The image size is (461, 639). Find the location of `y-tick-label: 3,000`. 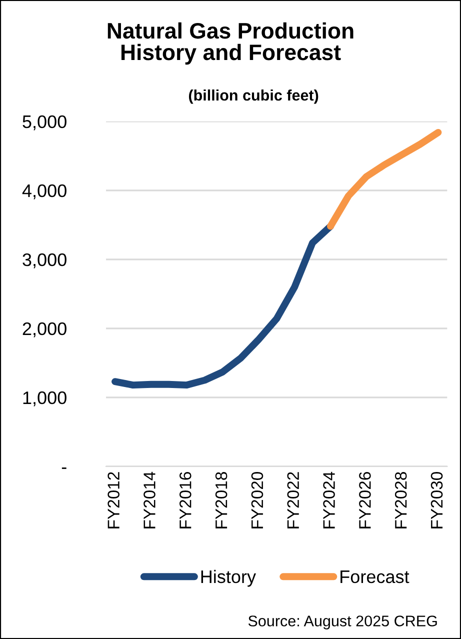

y-tick-label: 3,000 is located at coordinates (44, 260).